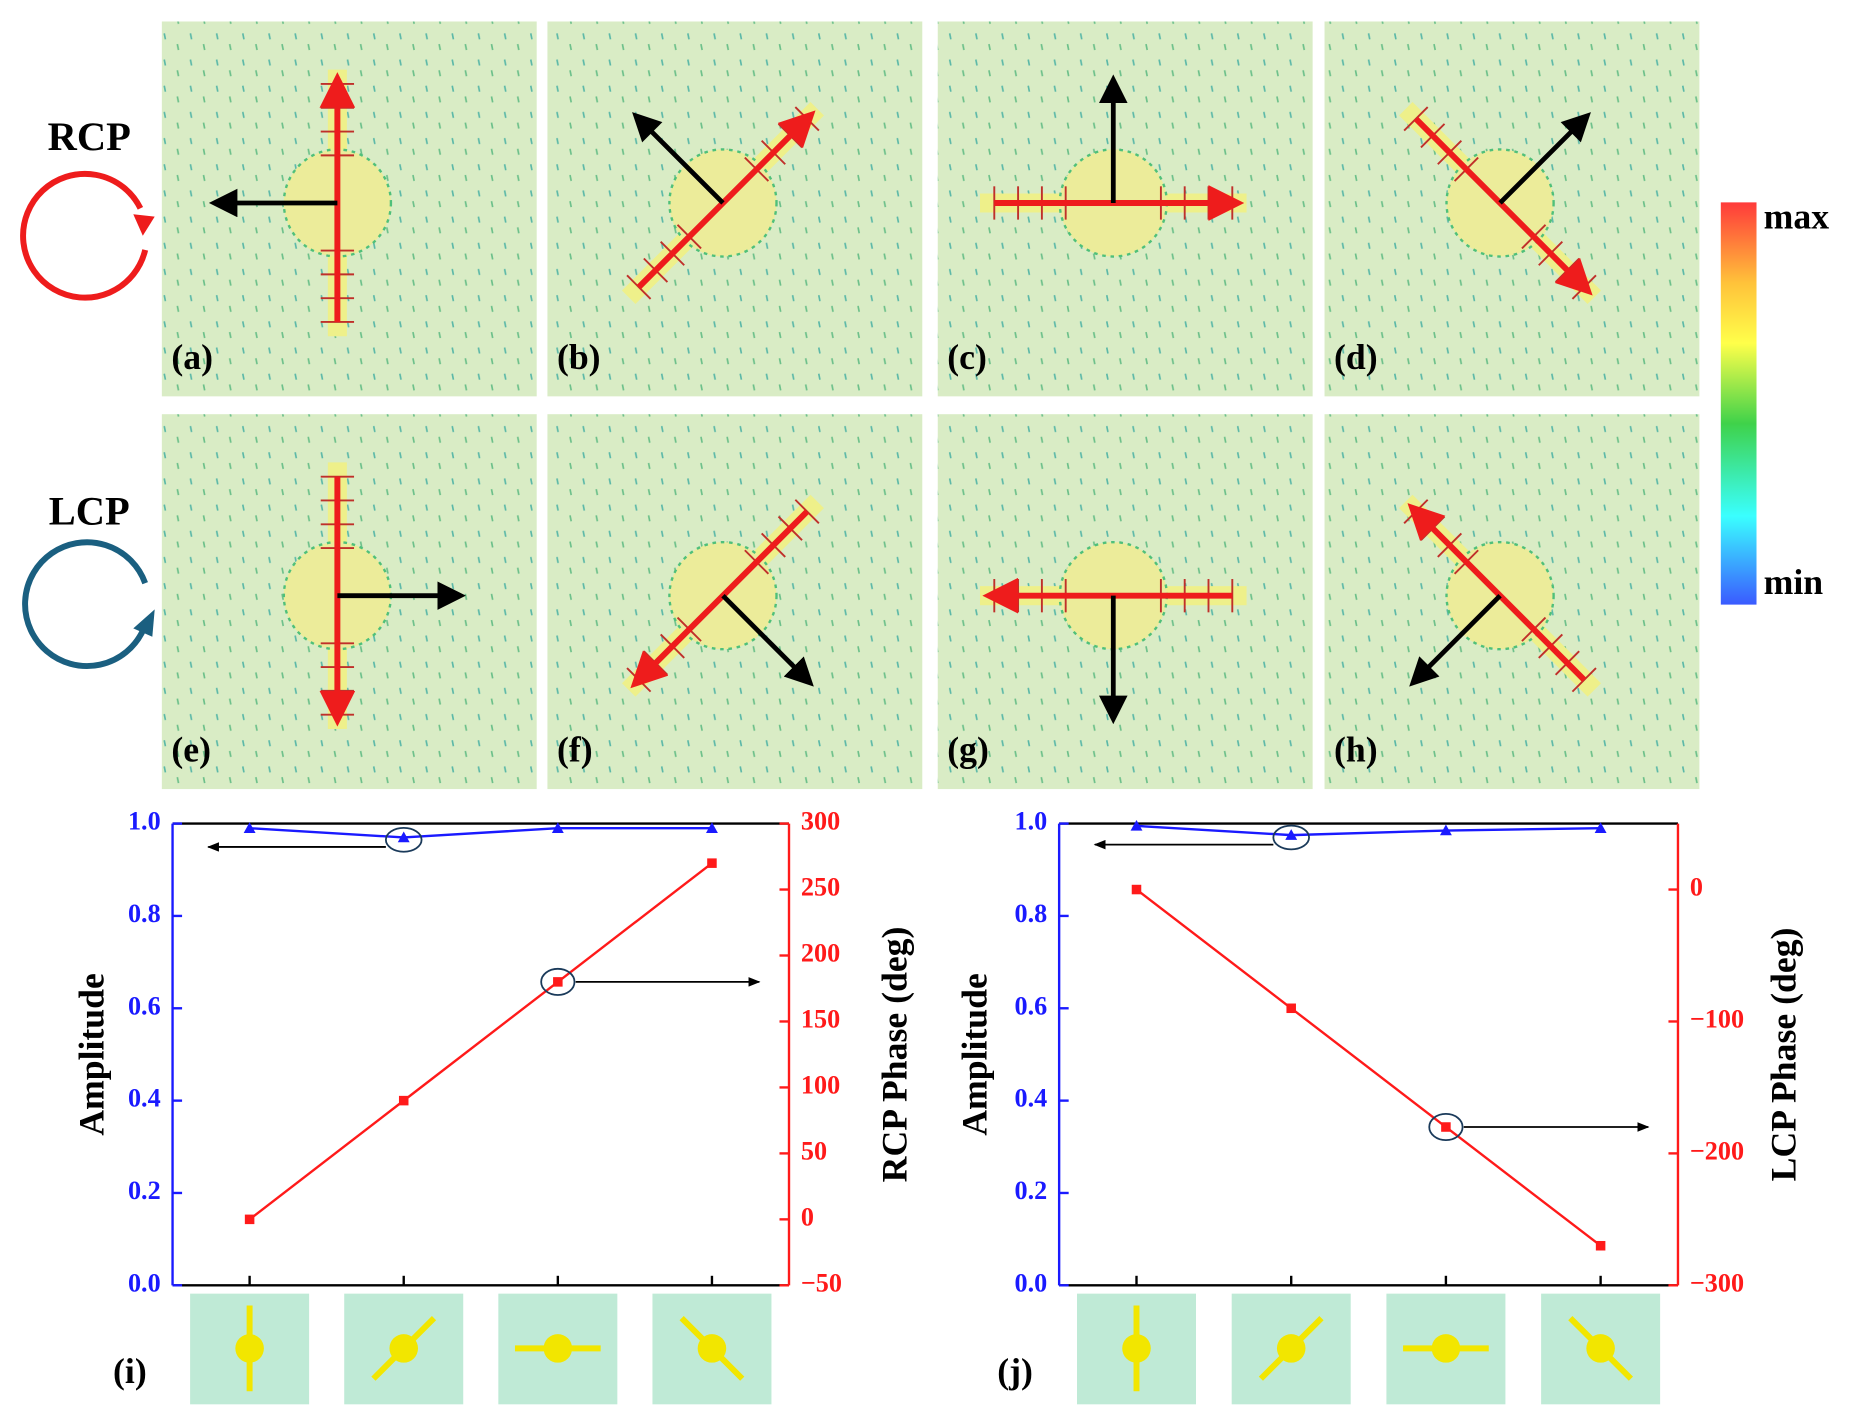 The width and height of the screenshot is (1866, 1427). I want to click on field-panel: (c), so click(1125, 209).